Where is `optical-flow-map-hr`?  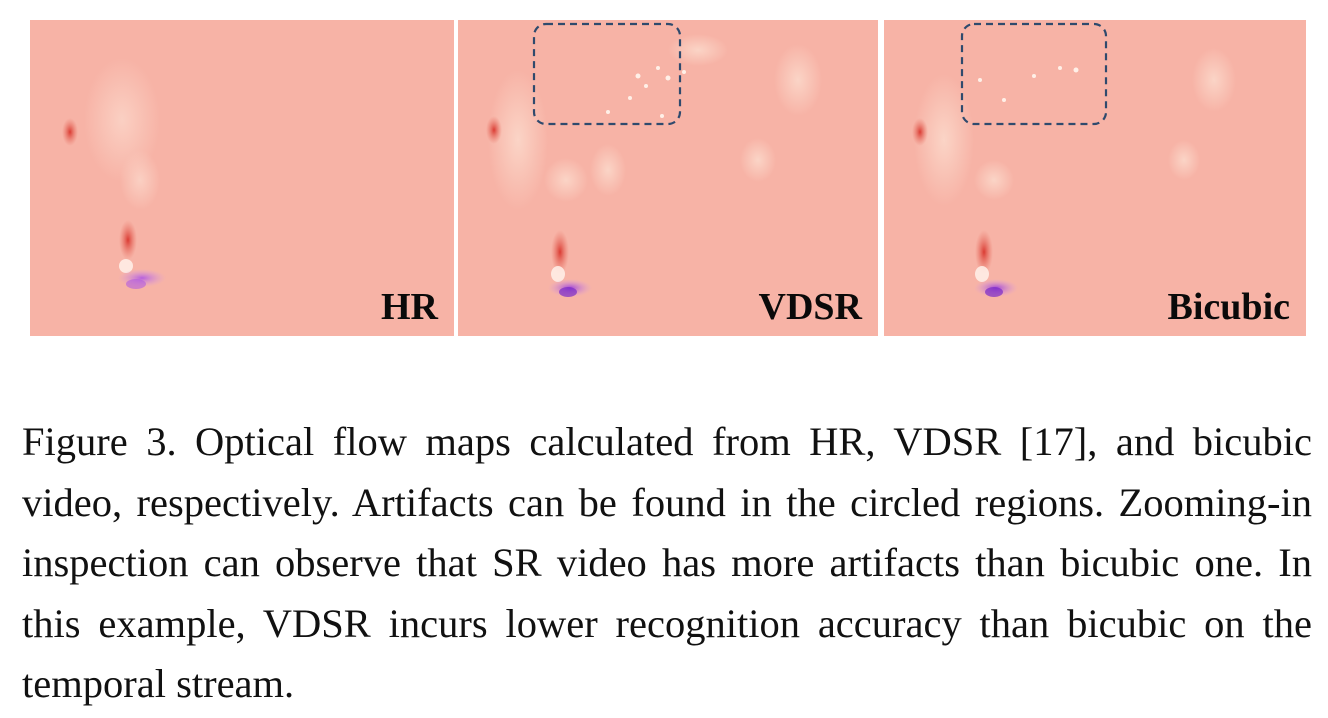
optical-flow-map-hr is located at coordinates (242, 178).